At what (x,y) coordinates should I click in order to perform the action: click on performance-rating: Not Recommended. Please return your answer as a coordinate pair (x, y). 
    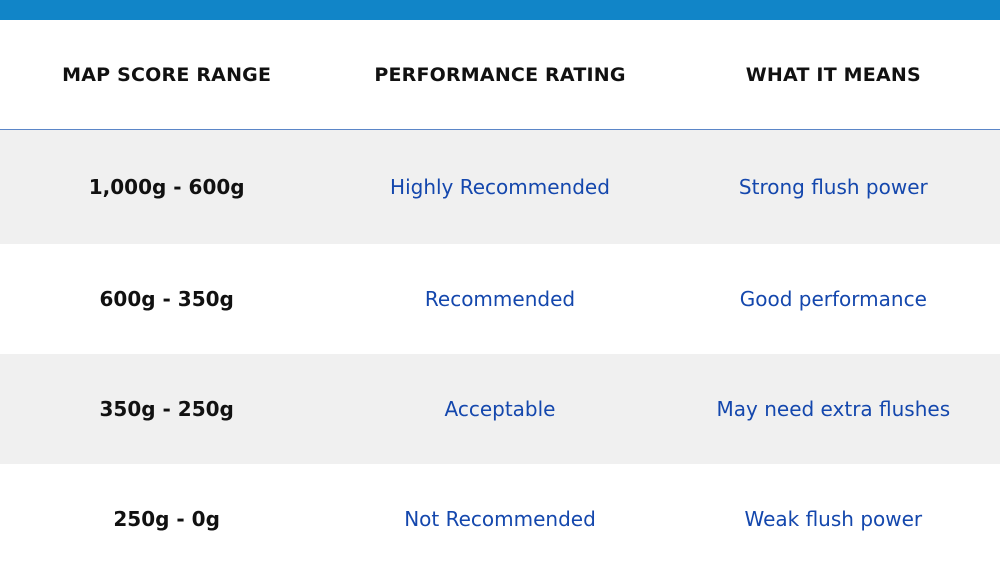
    Looking at the image, I should click on (500, 519).